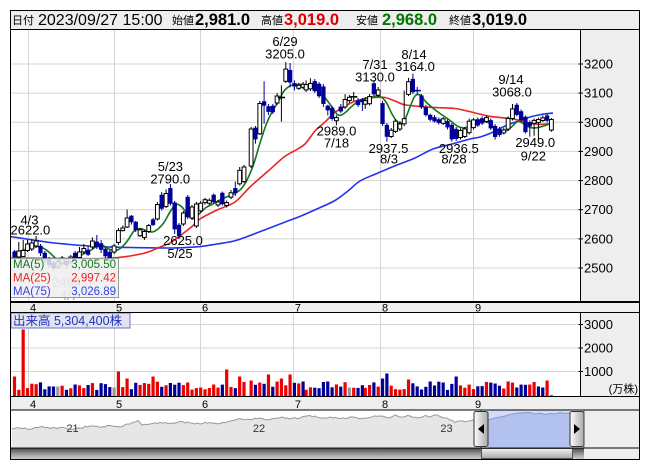  Describe the element at coordinates (409, 20) in the screenshot. I see `svg-text: 2,968.0` at that location.